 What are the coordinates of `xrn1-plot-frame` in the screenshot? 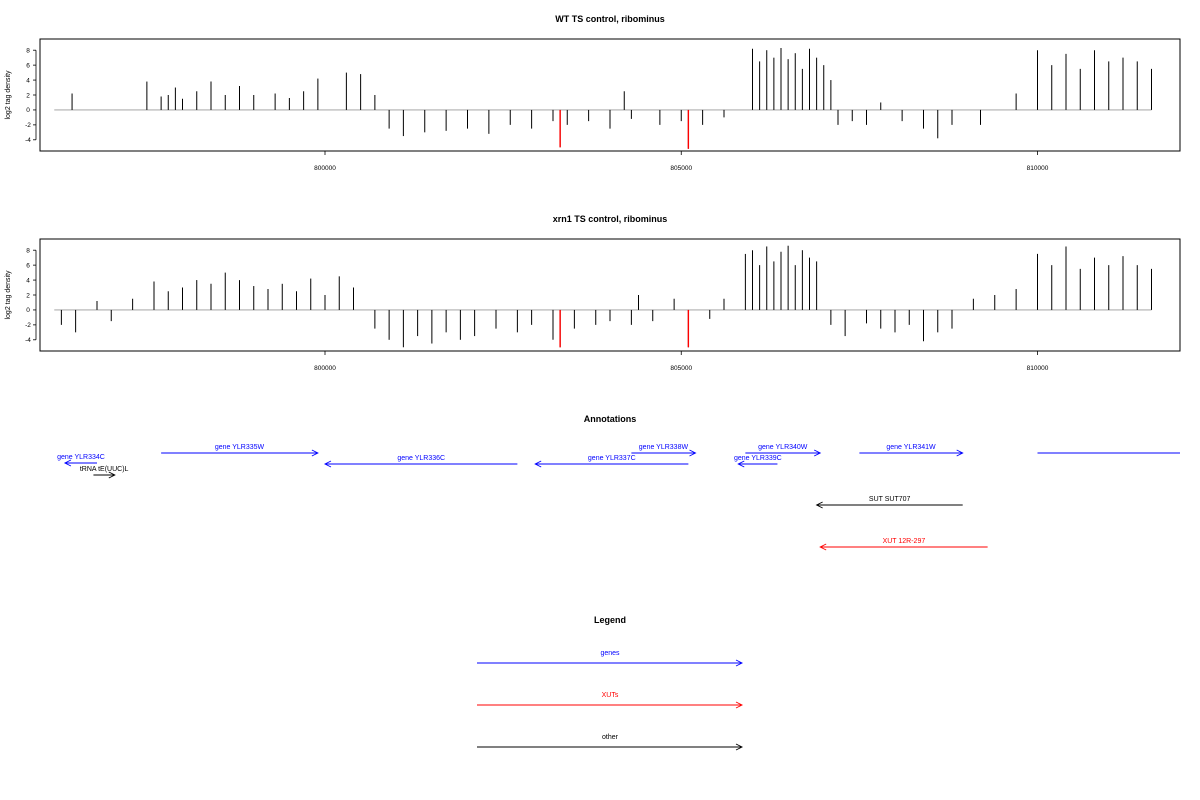 It's located at (610, 295).